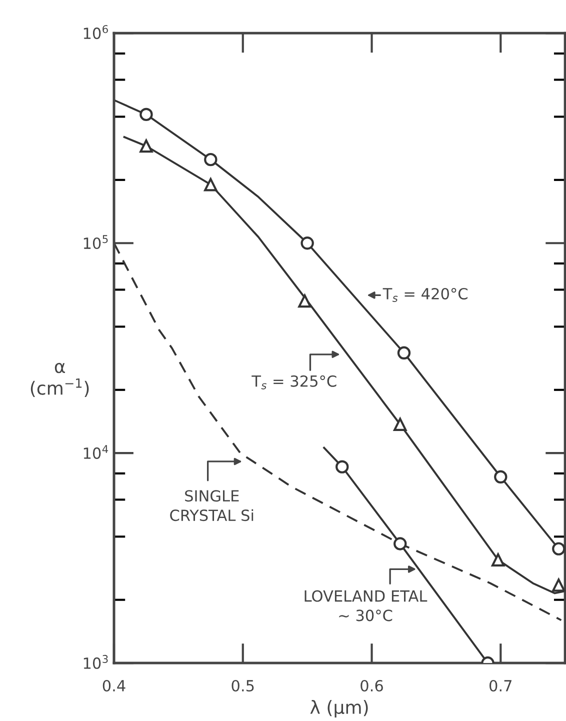  Describe the element at coordinates (339, 709) in the screenshot. I see `x-axis-title: λ (μm)` at that location.